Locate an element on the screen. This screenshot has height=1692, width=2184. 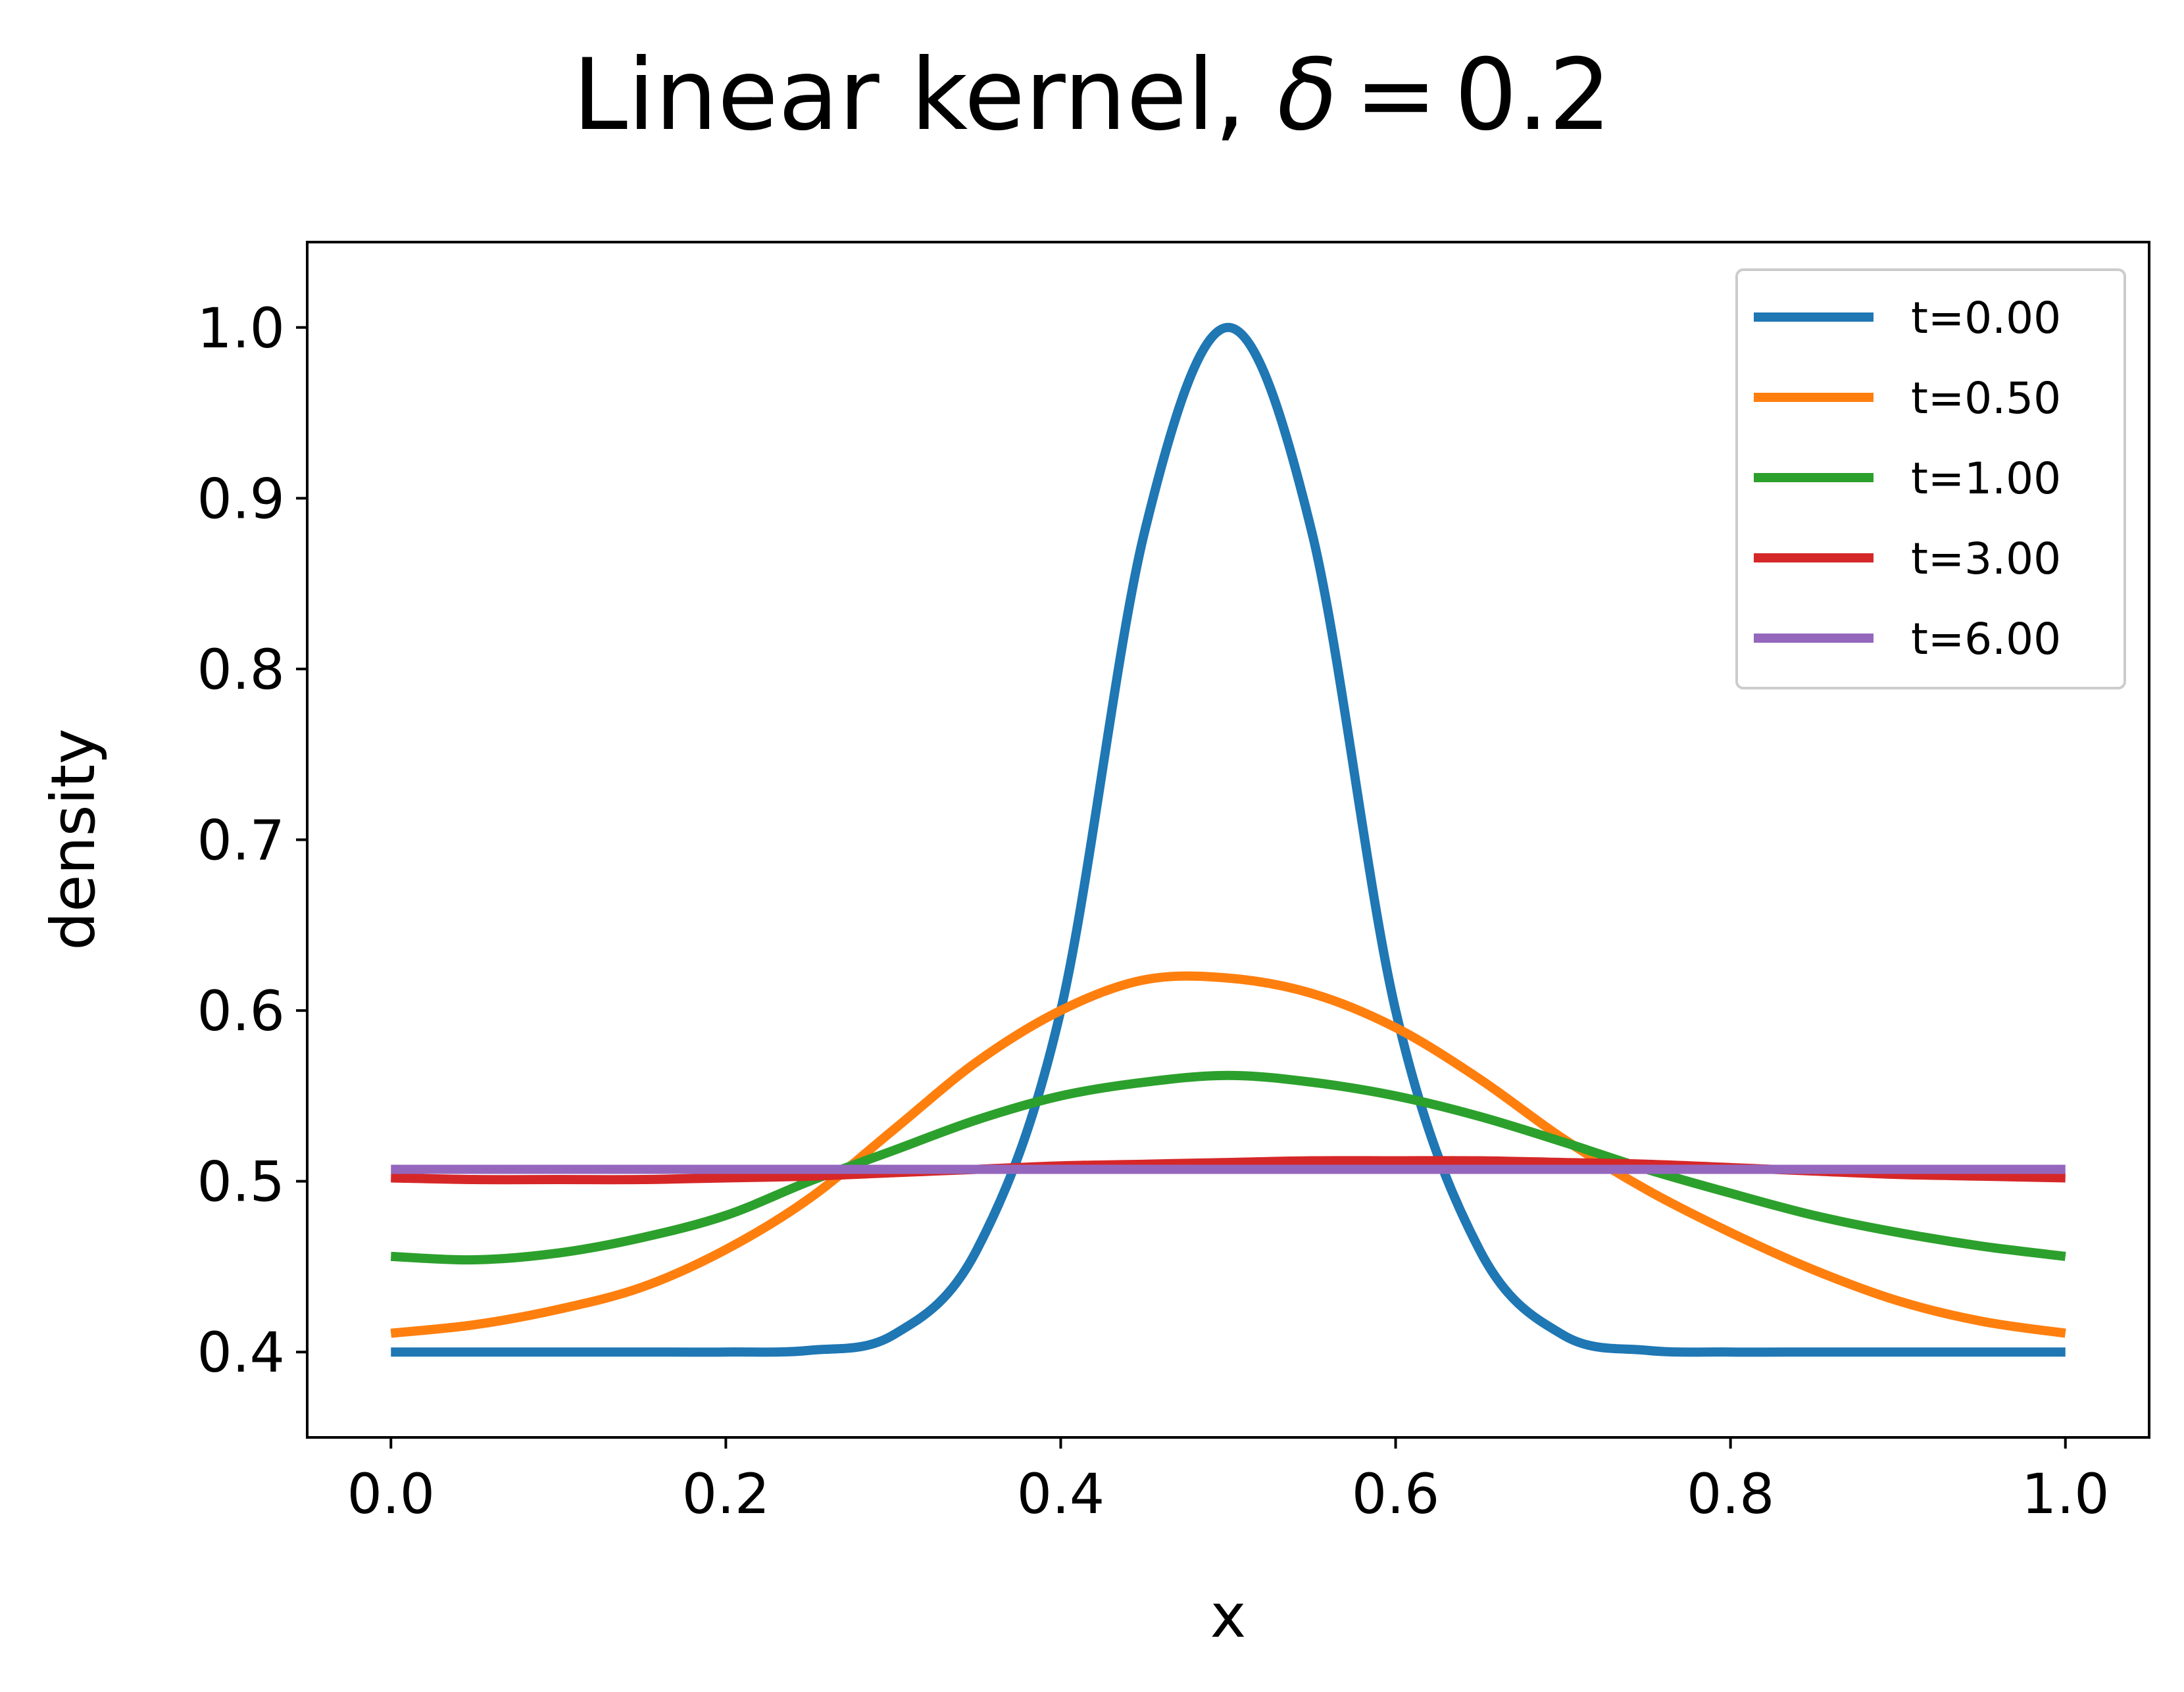
x-tick-label: 0.4 is located at coordinates (1061, 1494).